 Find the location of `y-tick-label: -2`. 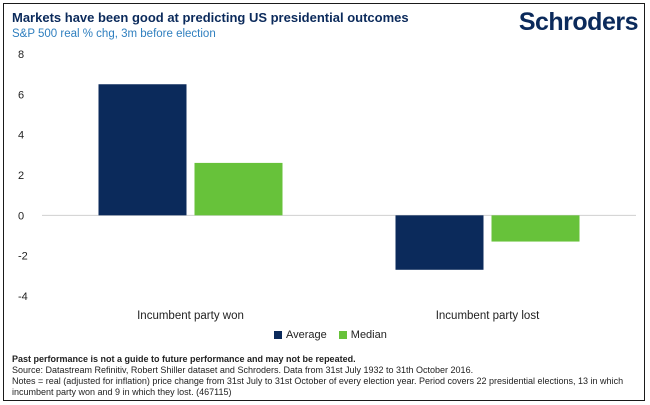

y-tick-label: -2 is located at coordinates (23, 257).